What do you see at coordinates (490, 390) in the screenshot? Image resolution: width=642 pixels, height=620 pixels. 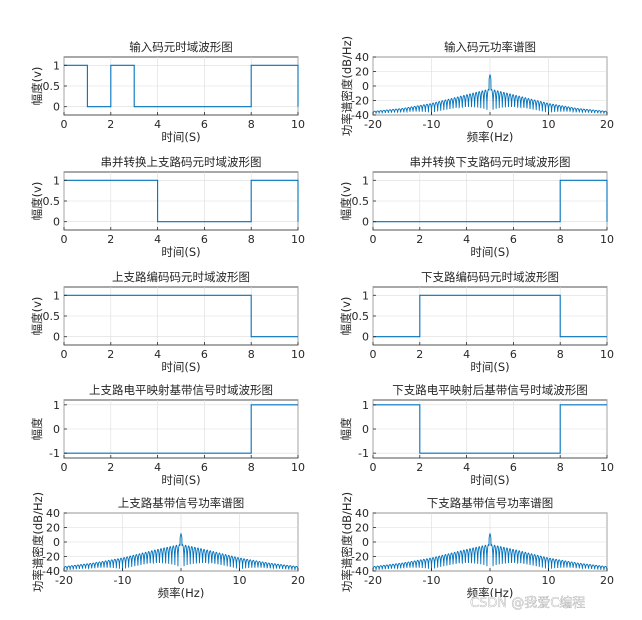 I see `chart-title: 下支路电平映射后基带信号时域波形图` at bounding box center [490, 390].